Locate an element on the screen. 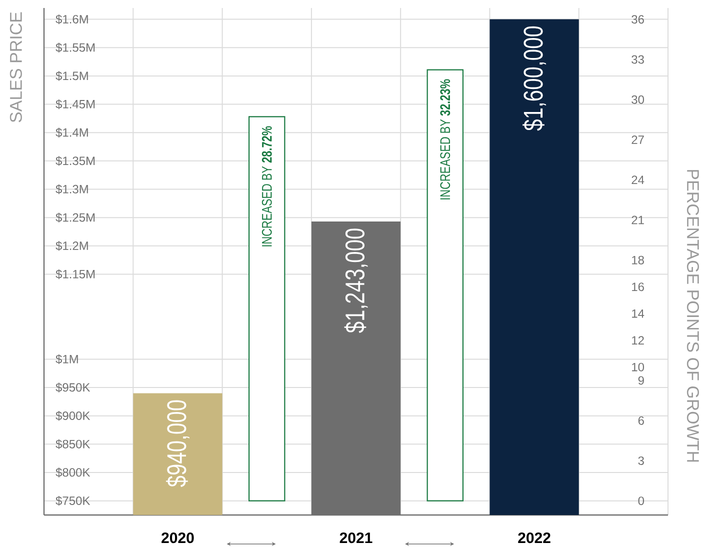 The width and height of the screenshot is (714, 554). y-tick-label: $750K is located at coordinates (73, 501).